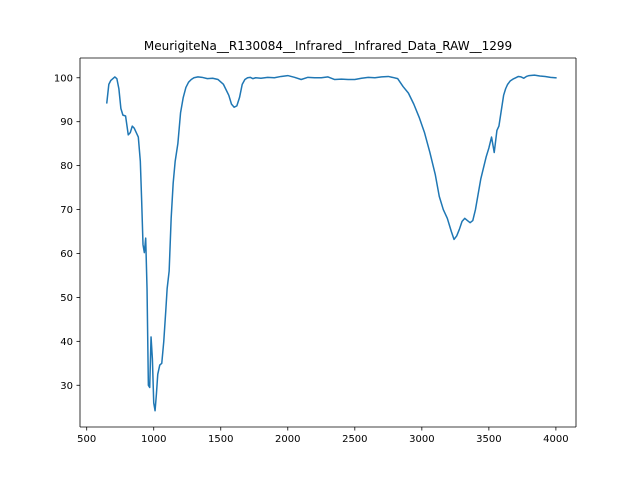 This screenshot has width=640, height=480. I want to click on y-tick-label-50: 50, so click(66, 298).